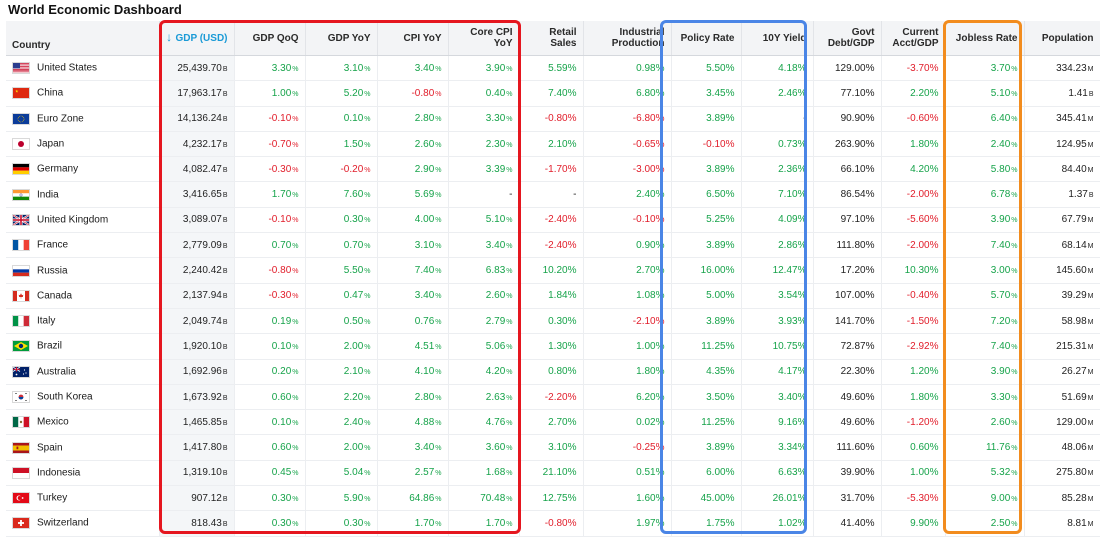  I want to click on cell-yoy: 2.40%, so click(341, 422).